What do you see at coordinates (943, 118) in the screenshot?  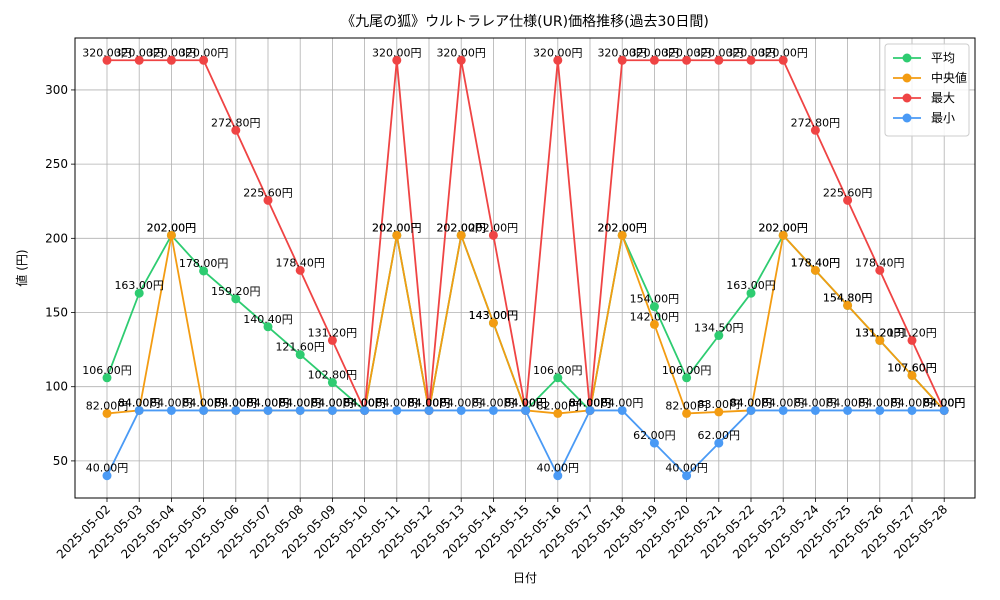 I see `legend-label: 最小` at bounding box center [943, 118].